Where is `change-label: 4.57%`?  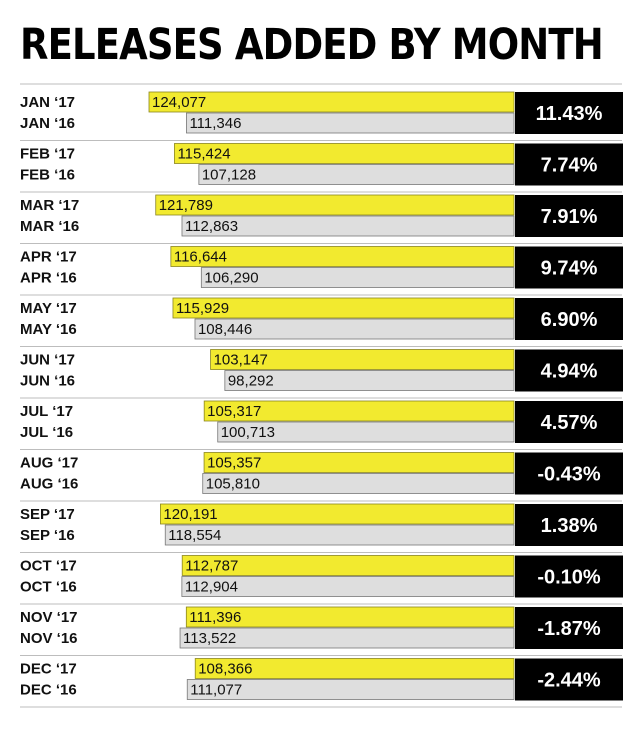 change-label: 4.57% is located at coordinates (569, 423).